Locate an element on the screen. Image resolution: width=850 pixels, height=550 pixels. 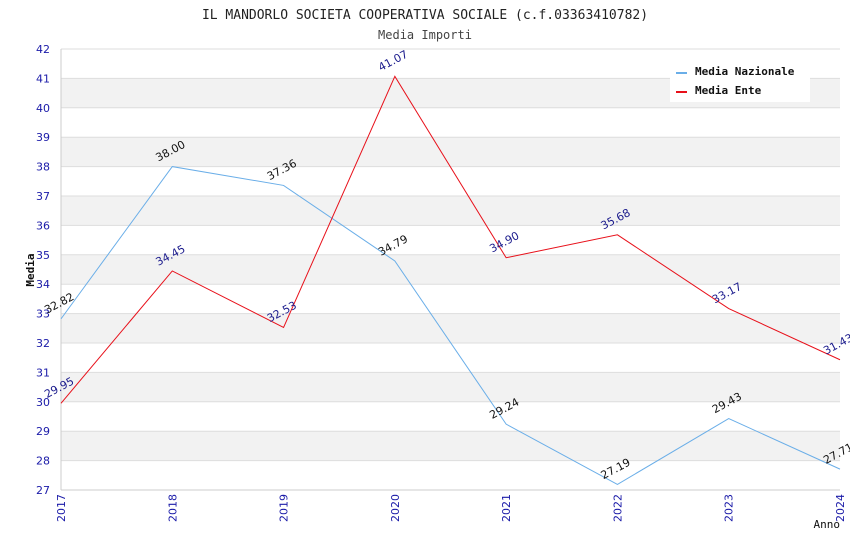
y-tick-label: 34 is located at coordinates (43, 284).